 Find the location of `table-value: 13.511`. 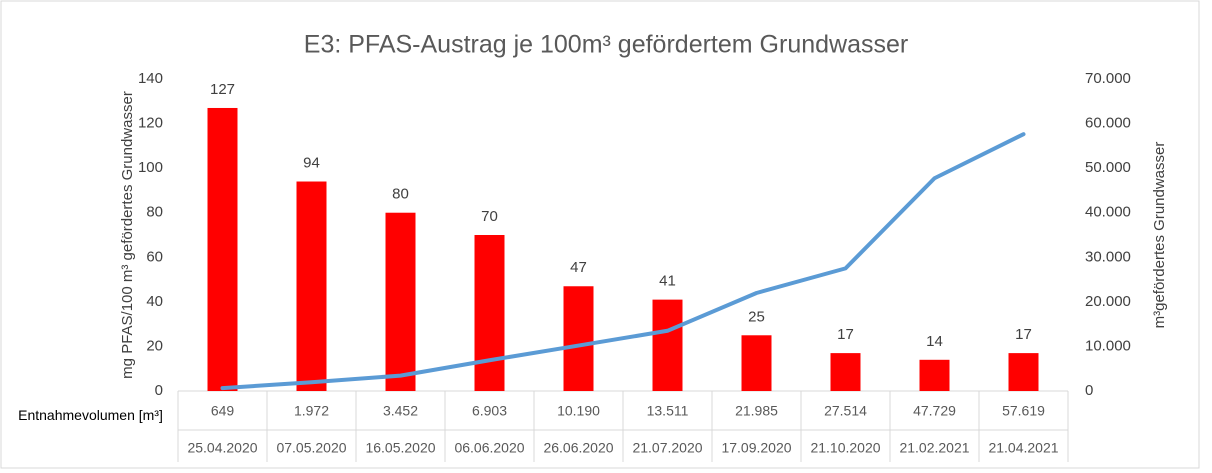

table-value: 13.511 is located at coordinates (668, 411).